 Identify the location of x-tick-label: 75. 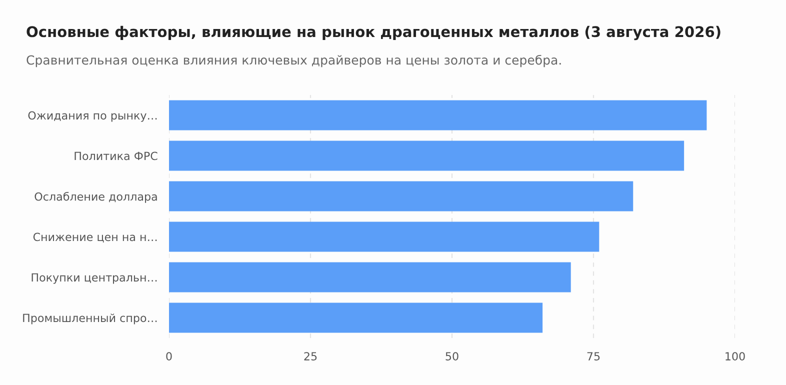
(593, 356).